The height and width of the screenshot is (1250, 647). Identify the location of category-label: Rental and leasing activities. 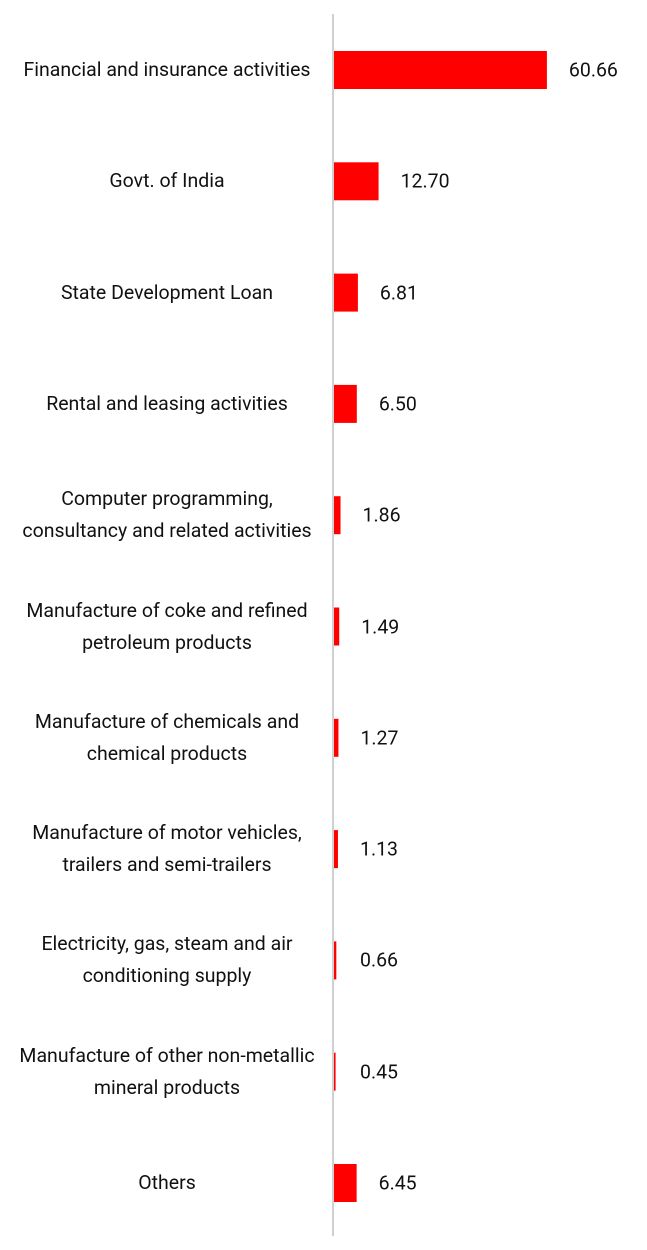
(167, 403).